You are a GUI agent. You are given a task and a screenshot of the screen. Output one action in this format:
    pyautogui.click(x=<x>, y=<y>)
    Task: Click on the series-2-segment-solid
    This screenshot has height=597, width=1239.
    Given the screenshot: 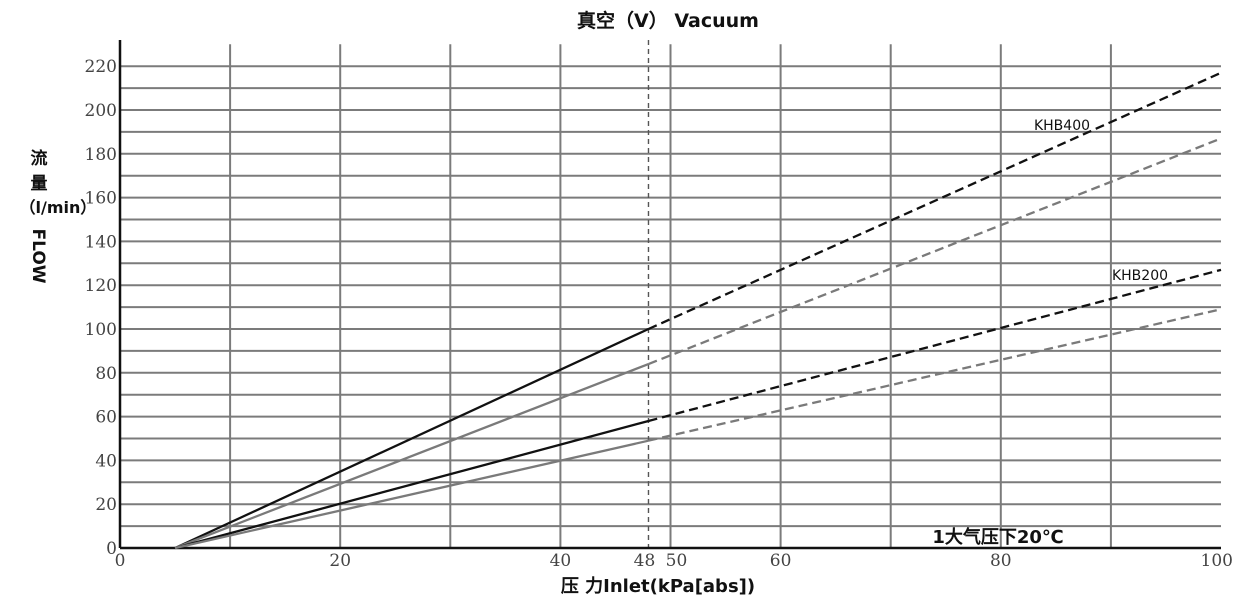 What is the action you would take?
    pyautogui.click(x=411, y=484)
    